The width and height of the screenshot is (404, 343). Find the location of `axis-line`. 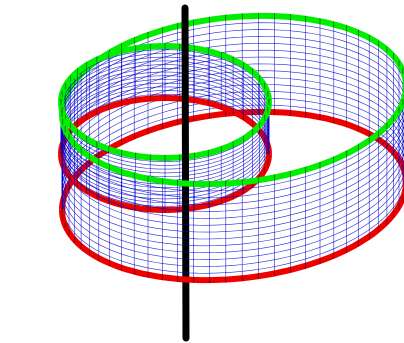

axis-line is located at coordinates (185, 173).